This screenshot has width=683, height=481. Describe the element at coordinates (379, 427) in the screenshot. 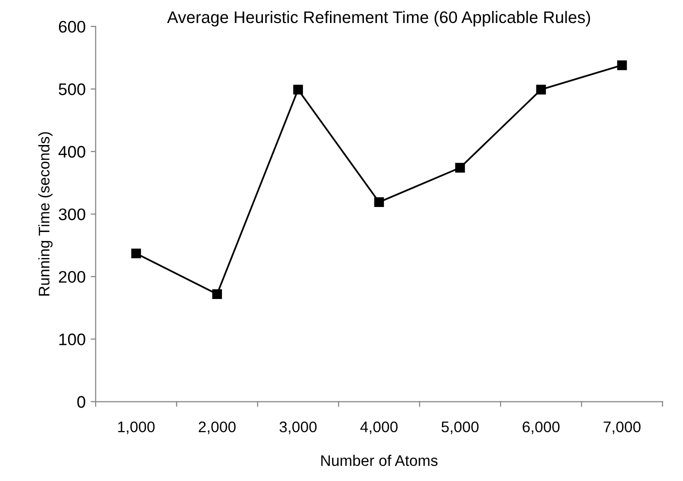

I see `x-tick-label: 4,000` at that location.